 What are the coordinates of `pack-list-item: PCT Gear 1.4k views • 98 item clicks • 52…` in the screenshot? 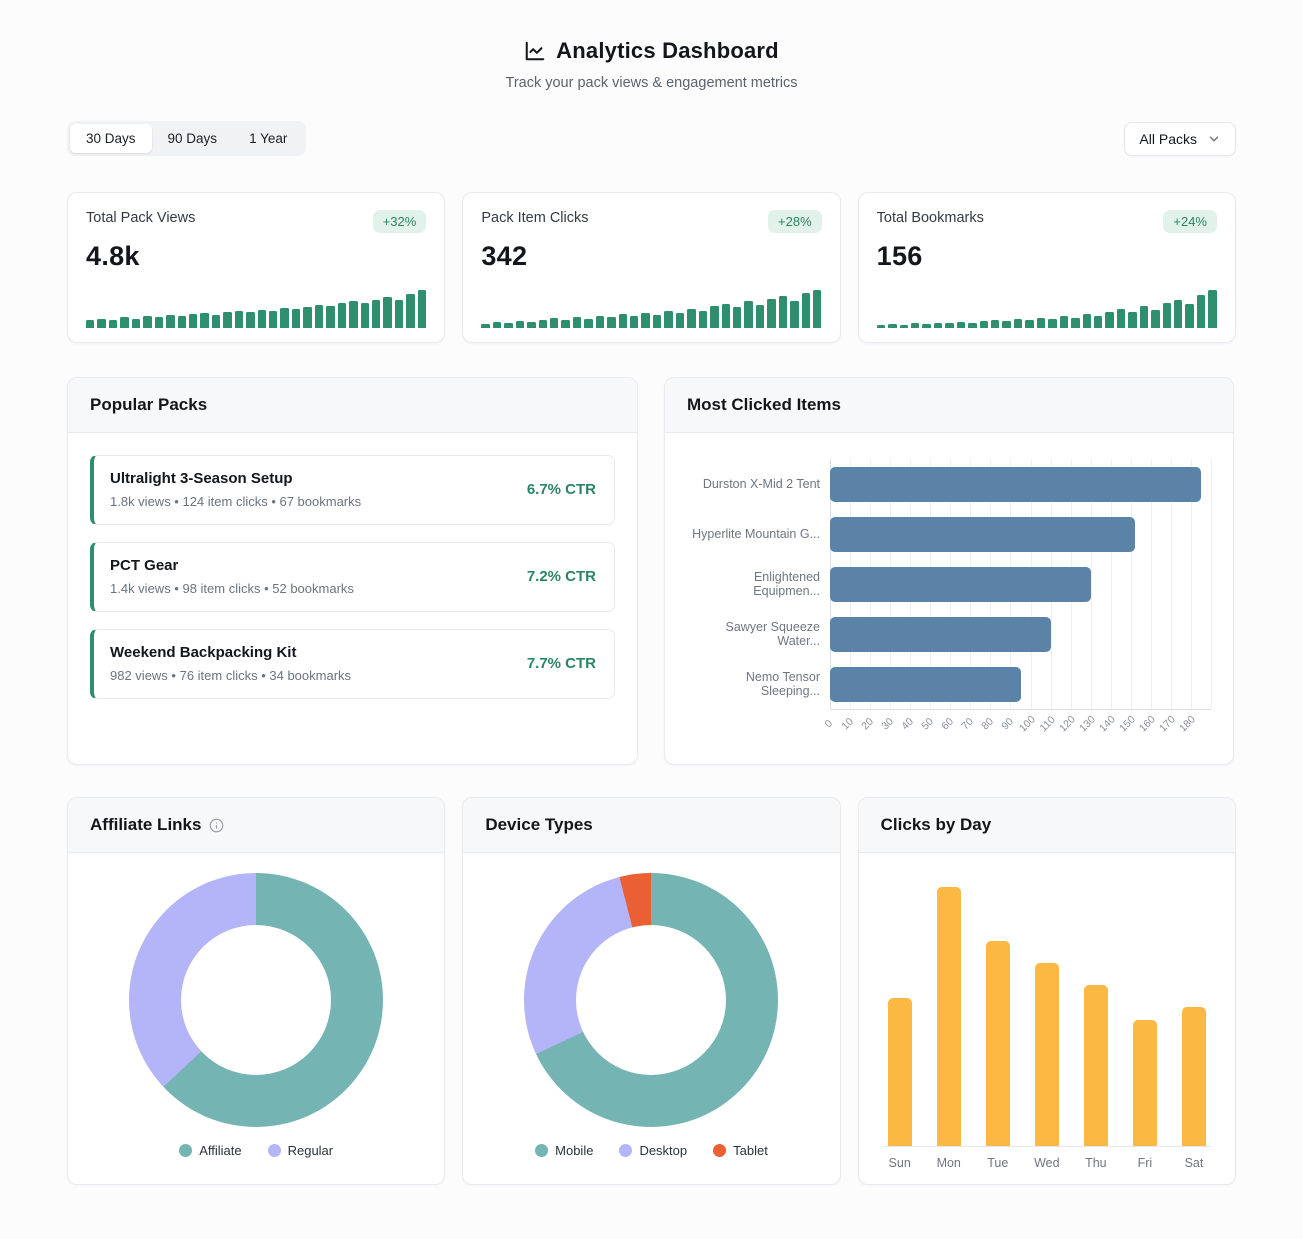 It's located at (352, 577).